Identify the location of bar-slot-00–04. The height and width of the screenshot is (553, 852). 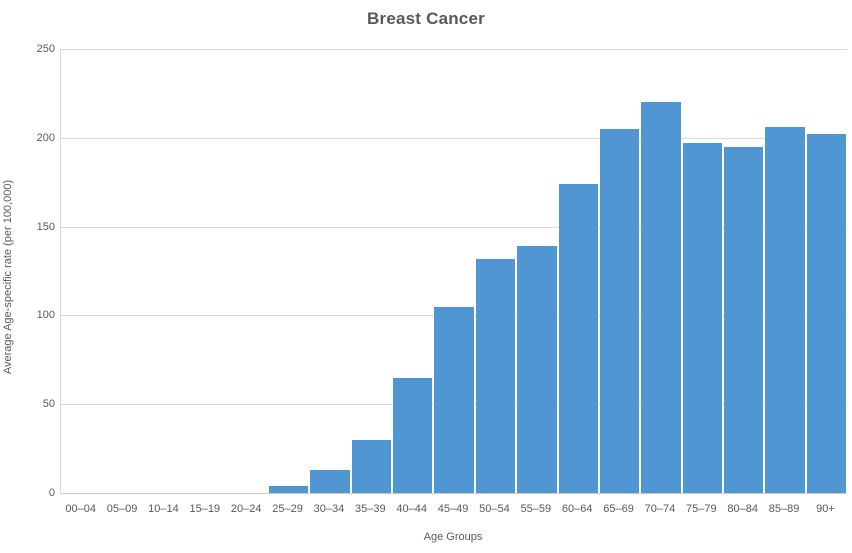
(81, 271).